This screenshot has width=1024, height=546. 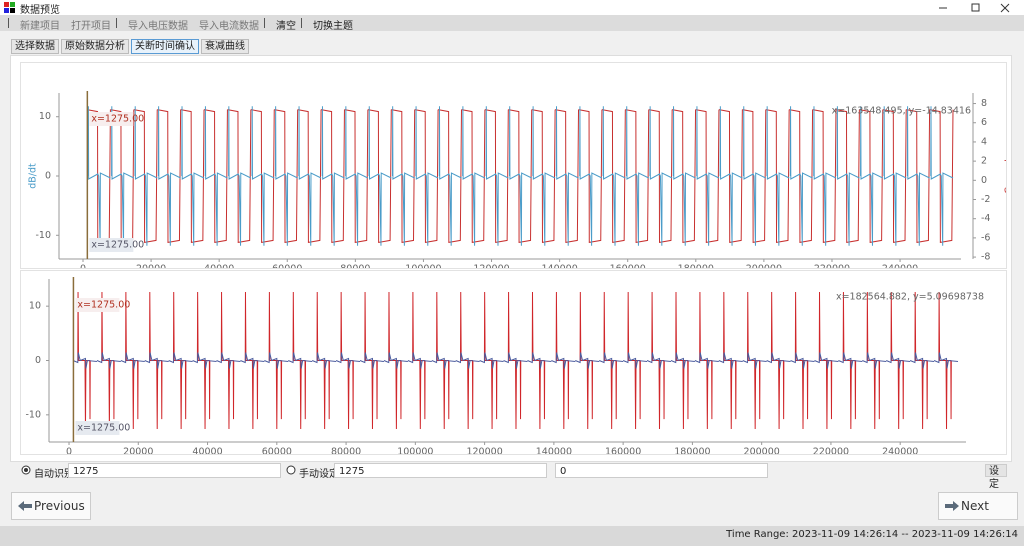 What do you see at coordinates (440, 470) in the screenshot?
I see `manual-input: 1275` at bounding box center [440, 470].